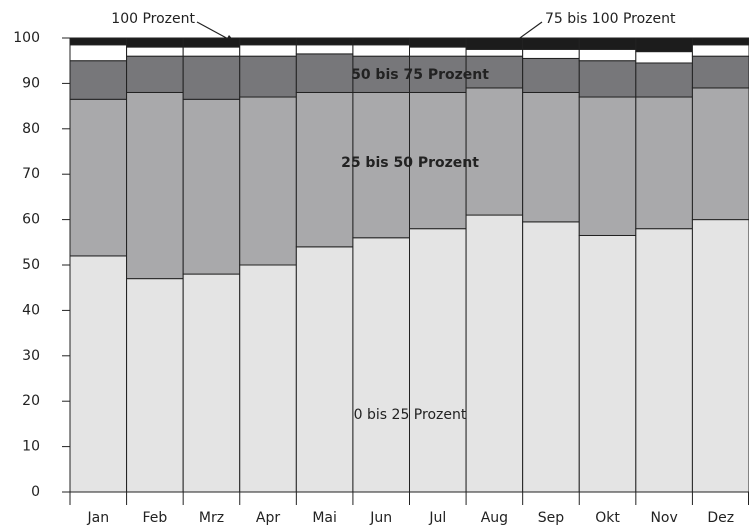 This screenshot has width=749, height=527. I want to click on series-label: 0 bis 25 Prozent, so click(410, 415).